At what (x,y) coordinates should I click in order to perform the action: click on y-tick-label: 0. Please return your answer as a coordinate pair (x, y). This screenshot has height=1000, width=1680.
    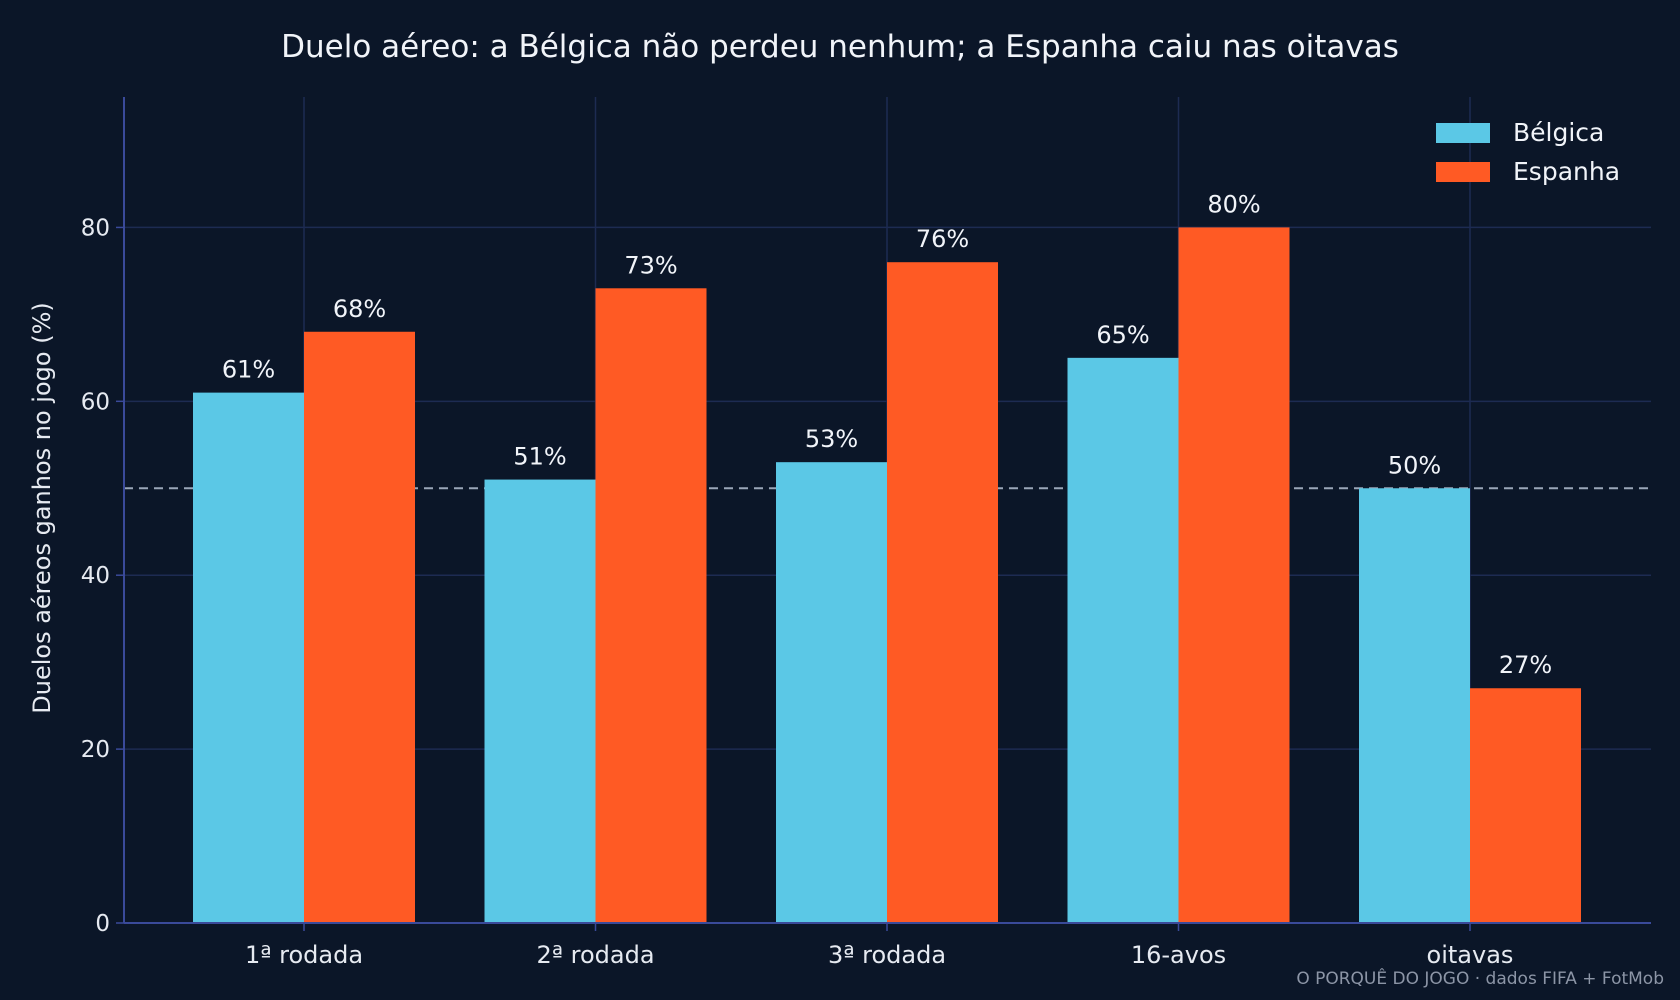
    Looking at the image, I should click on (102, 924).